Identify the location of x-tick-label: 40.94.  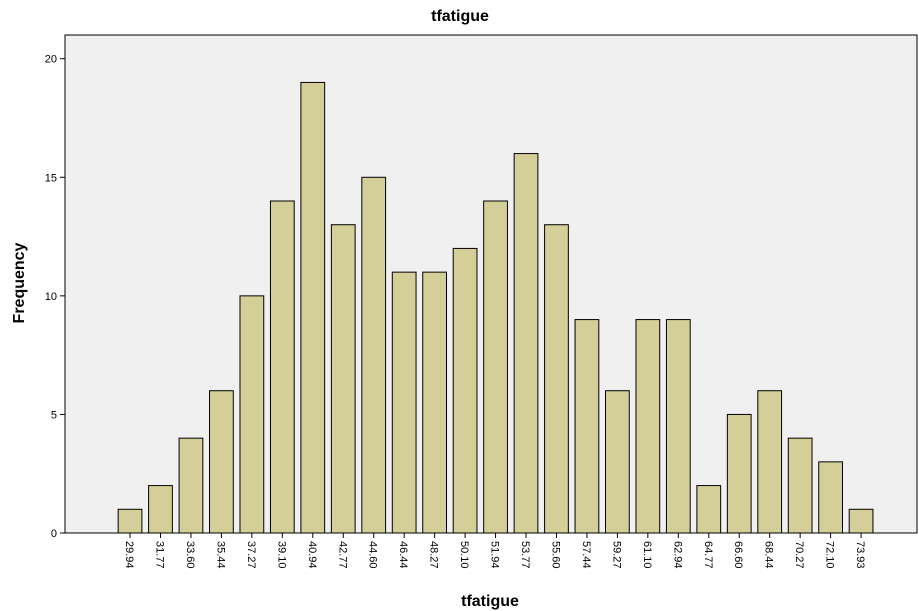
(312, 555).